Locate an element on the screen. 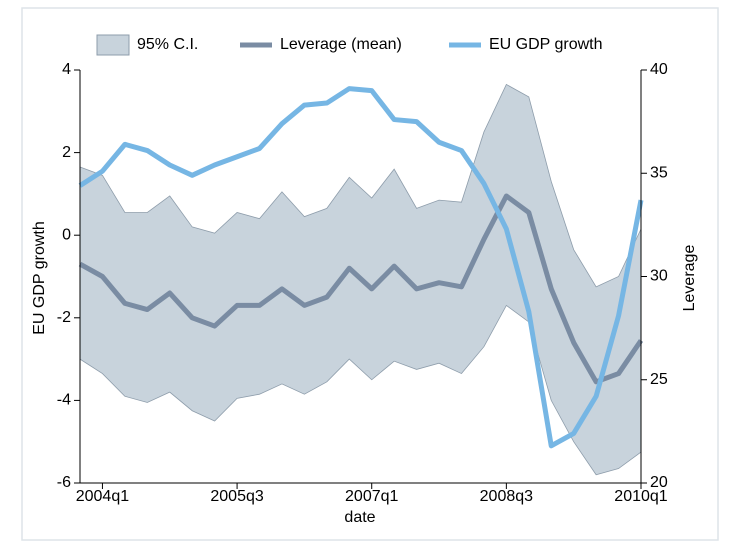  y2-tick-label: 30 is located at coordinates (659, 276).